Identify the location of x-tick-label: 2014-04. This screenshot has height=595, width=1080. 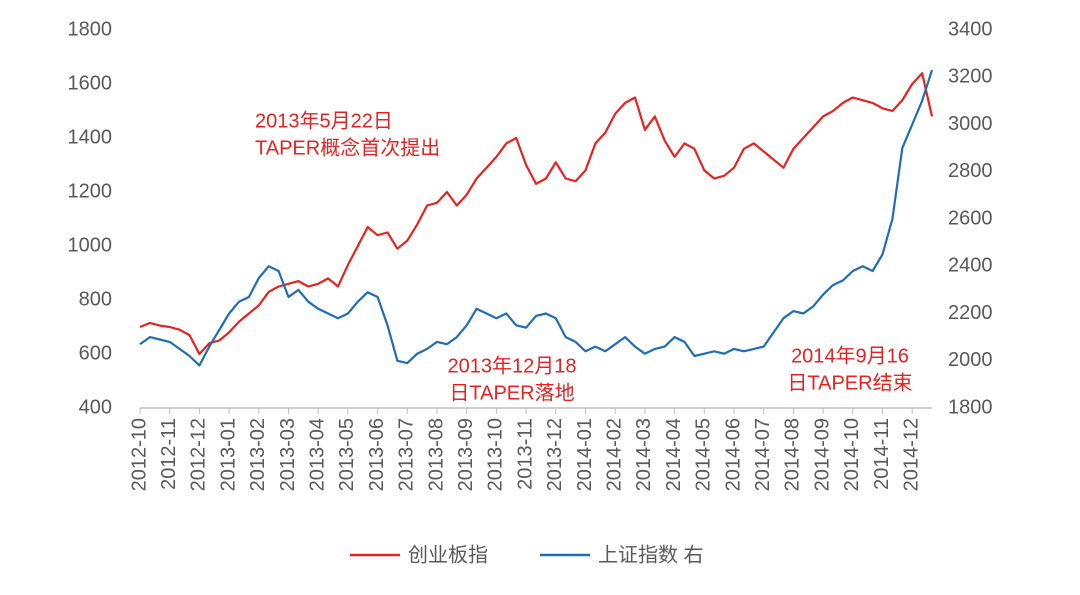
(674, 454).